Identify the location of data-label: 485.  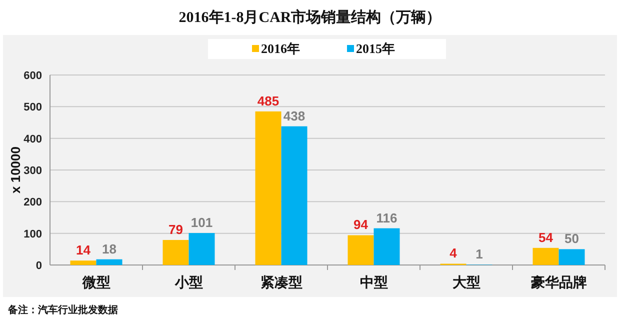
(268, 100).